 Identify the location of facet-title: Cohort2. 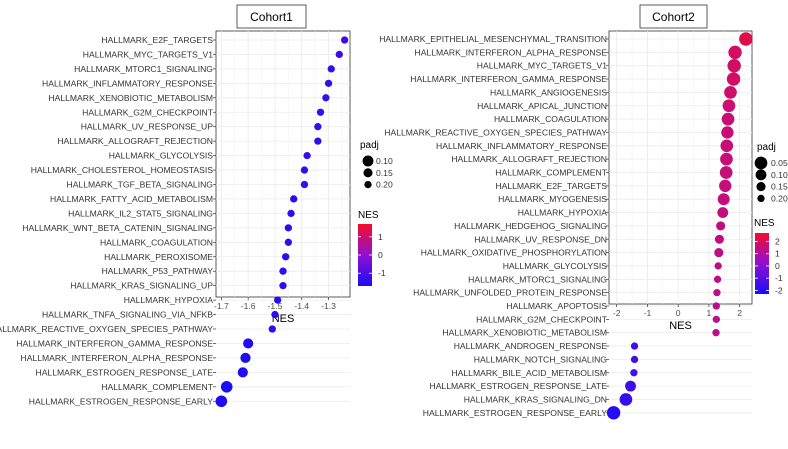
(673, 17).